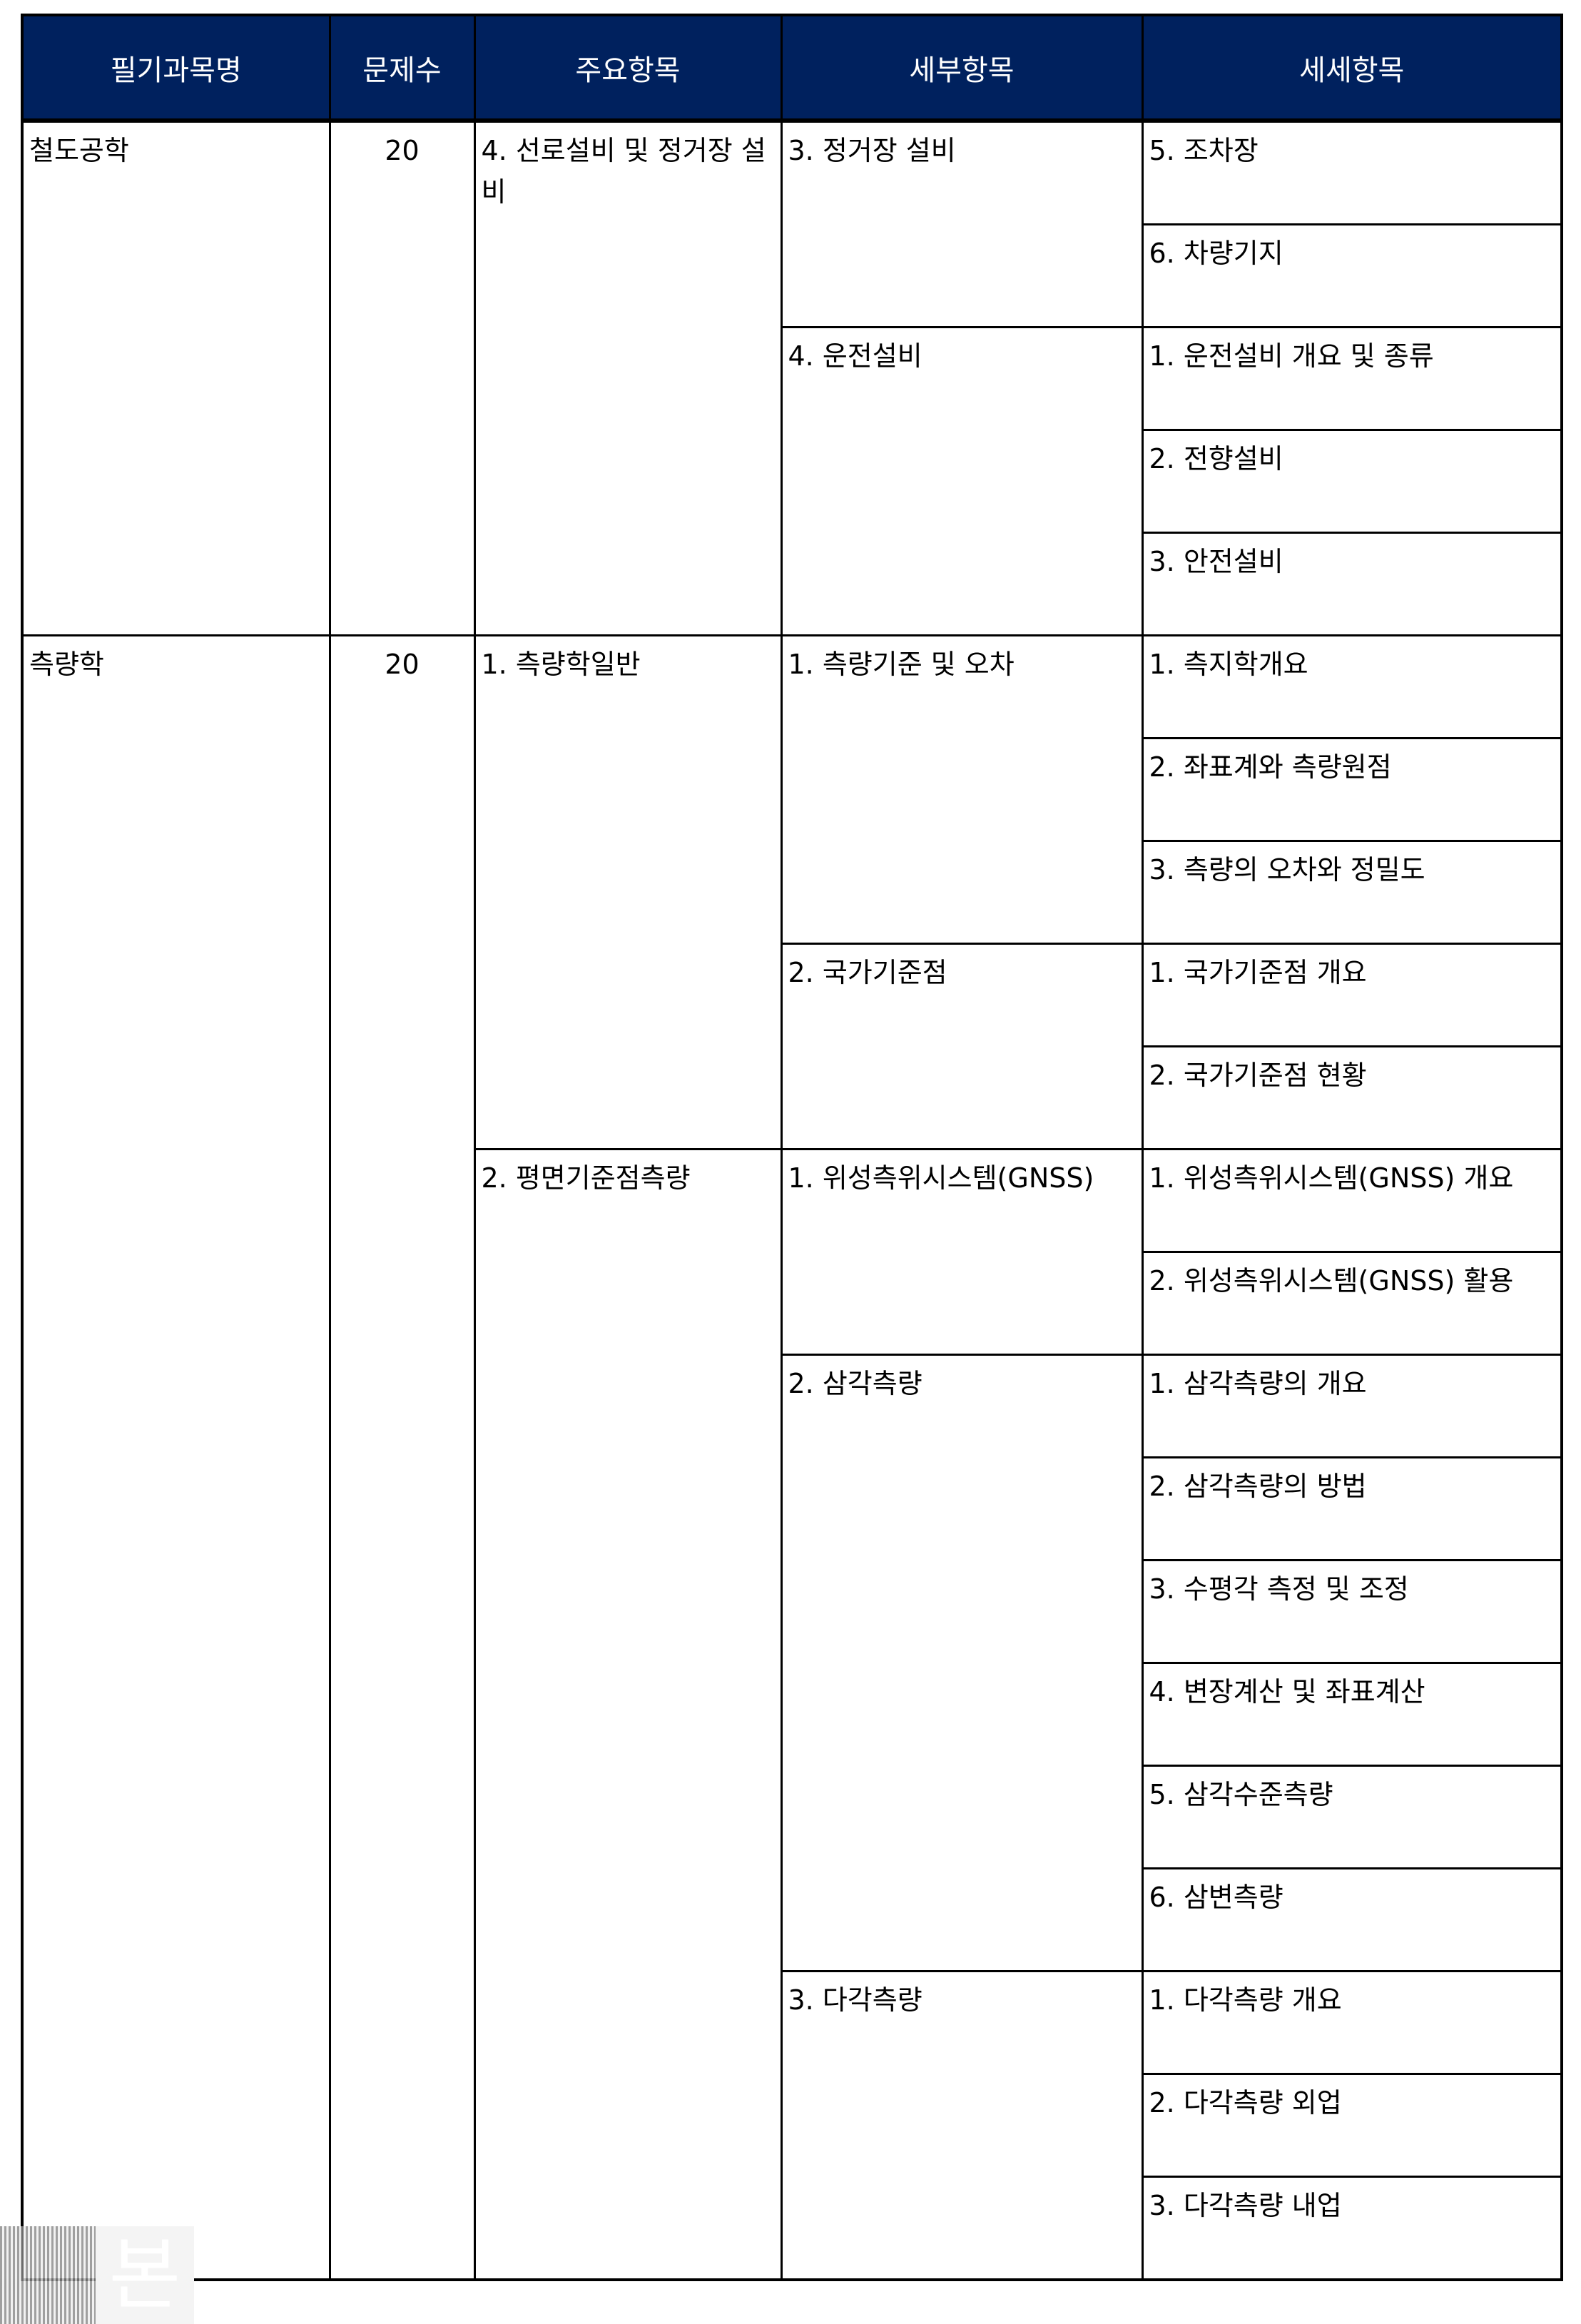 This screenshot has height=2324, width=1581. I want to click on table-row: 2. 국가기준점 1. 국가기준점 개요, so click(792, 1046).